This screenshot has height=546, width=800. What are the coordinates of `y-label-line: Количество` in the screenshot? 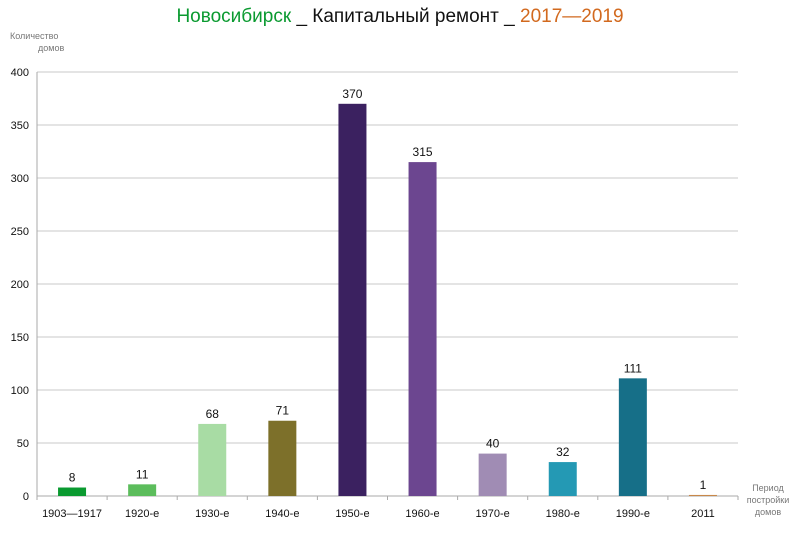 It's located at (34, 36).